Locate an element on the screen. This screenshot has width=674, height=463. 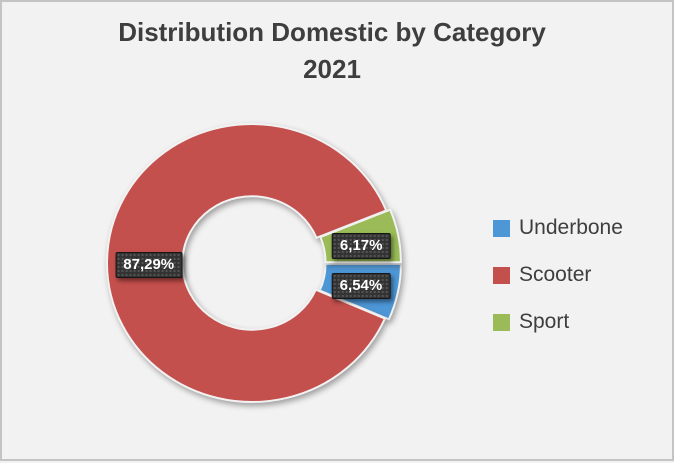
data-label-sport: 6,17% is located at coordinates (361, 246).